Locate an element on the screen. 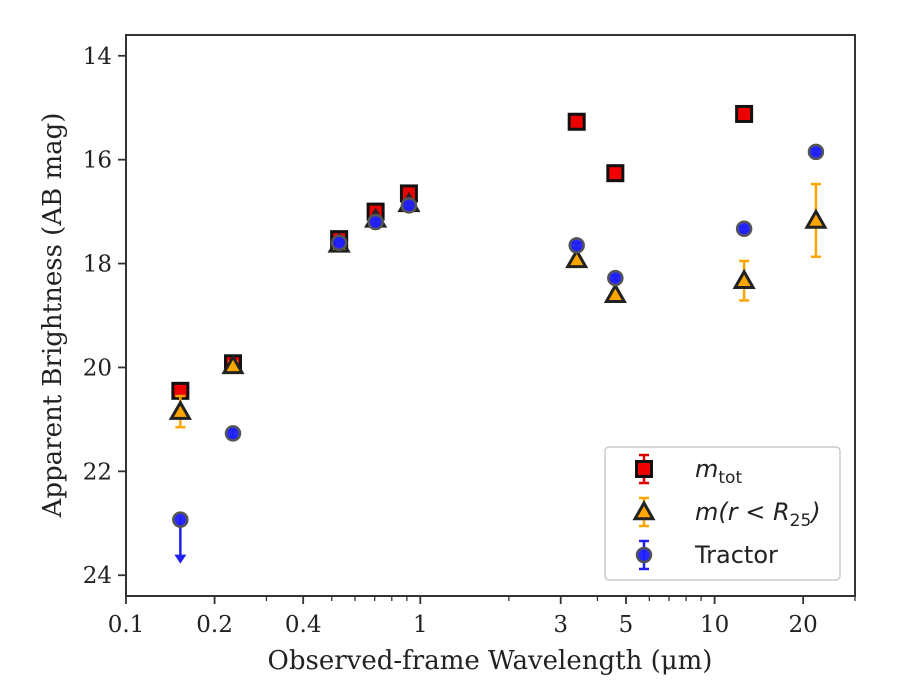 The height and width of the screenshot is (700, 900). legend-entry-tractor: Tractor is located at coordinates (706, 555).